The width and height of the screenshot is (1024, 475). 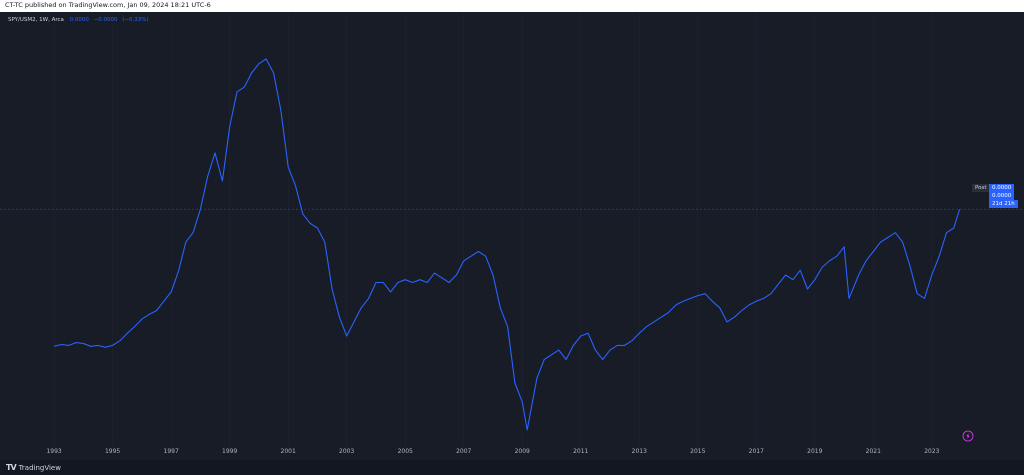 I want to click on legend-change-pct: (−0.33%), so click(x=135, y=20).